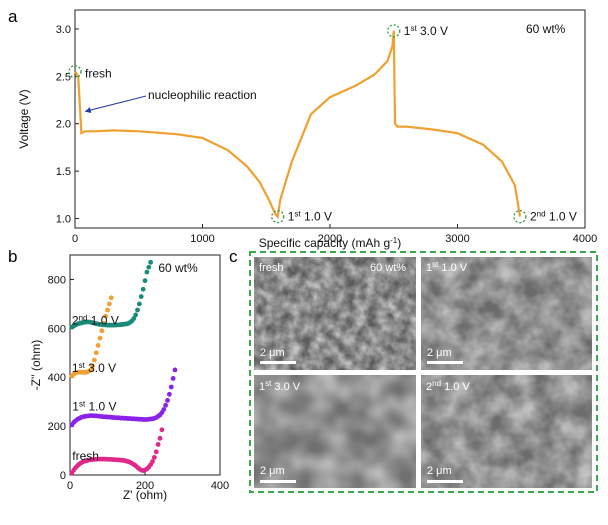 This screenshot has height=525, width=608. I want to click on y-tick-label: 1.5, so click(63, 172).